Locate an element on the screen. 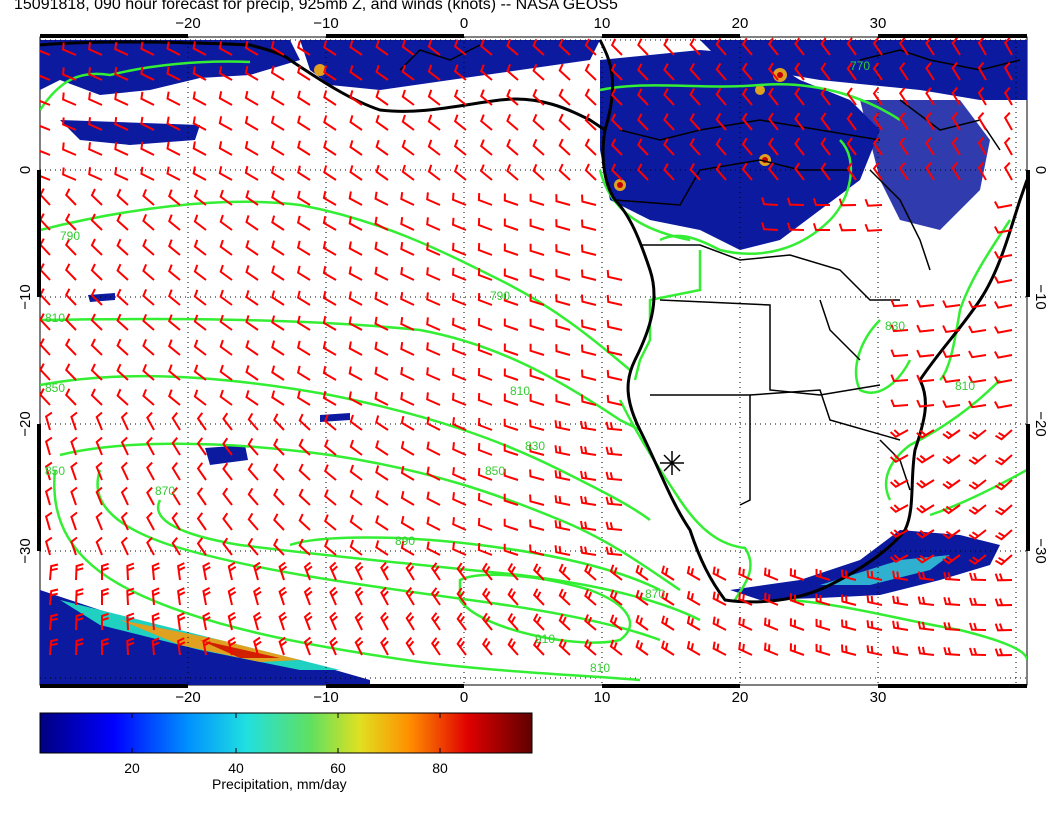 The width and height of the screenshot is (1056, 816). contour-label: 810 is located at coordinates (55, 318).